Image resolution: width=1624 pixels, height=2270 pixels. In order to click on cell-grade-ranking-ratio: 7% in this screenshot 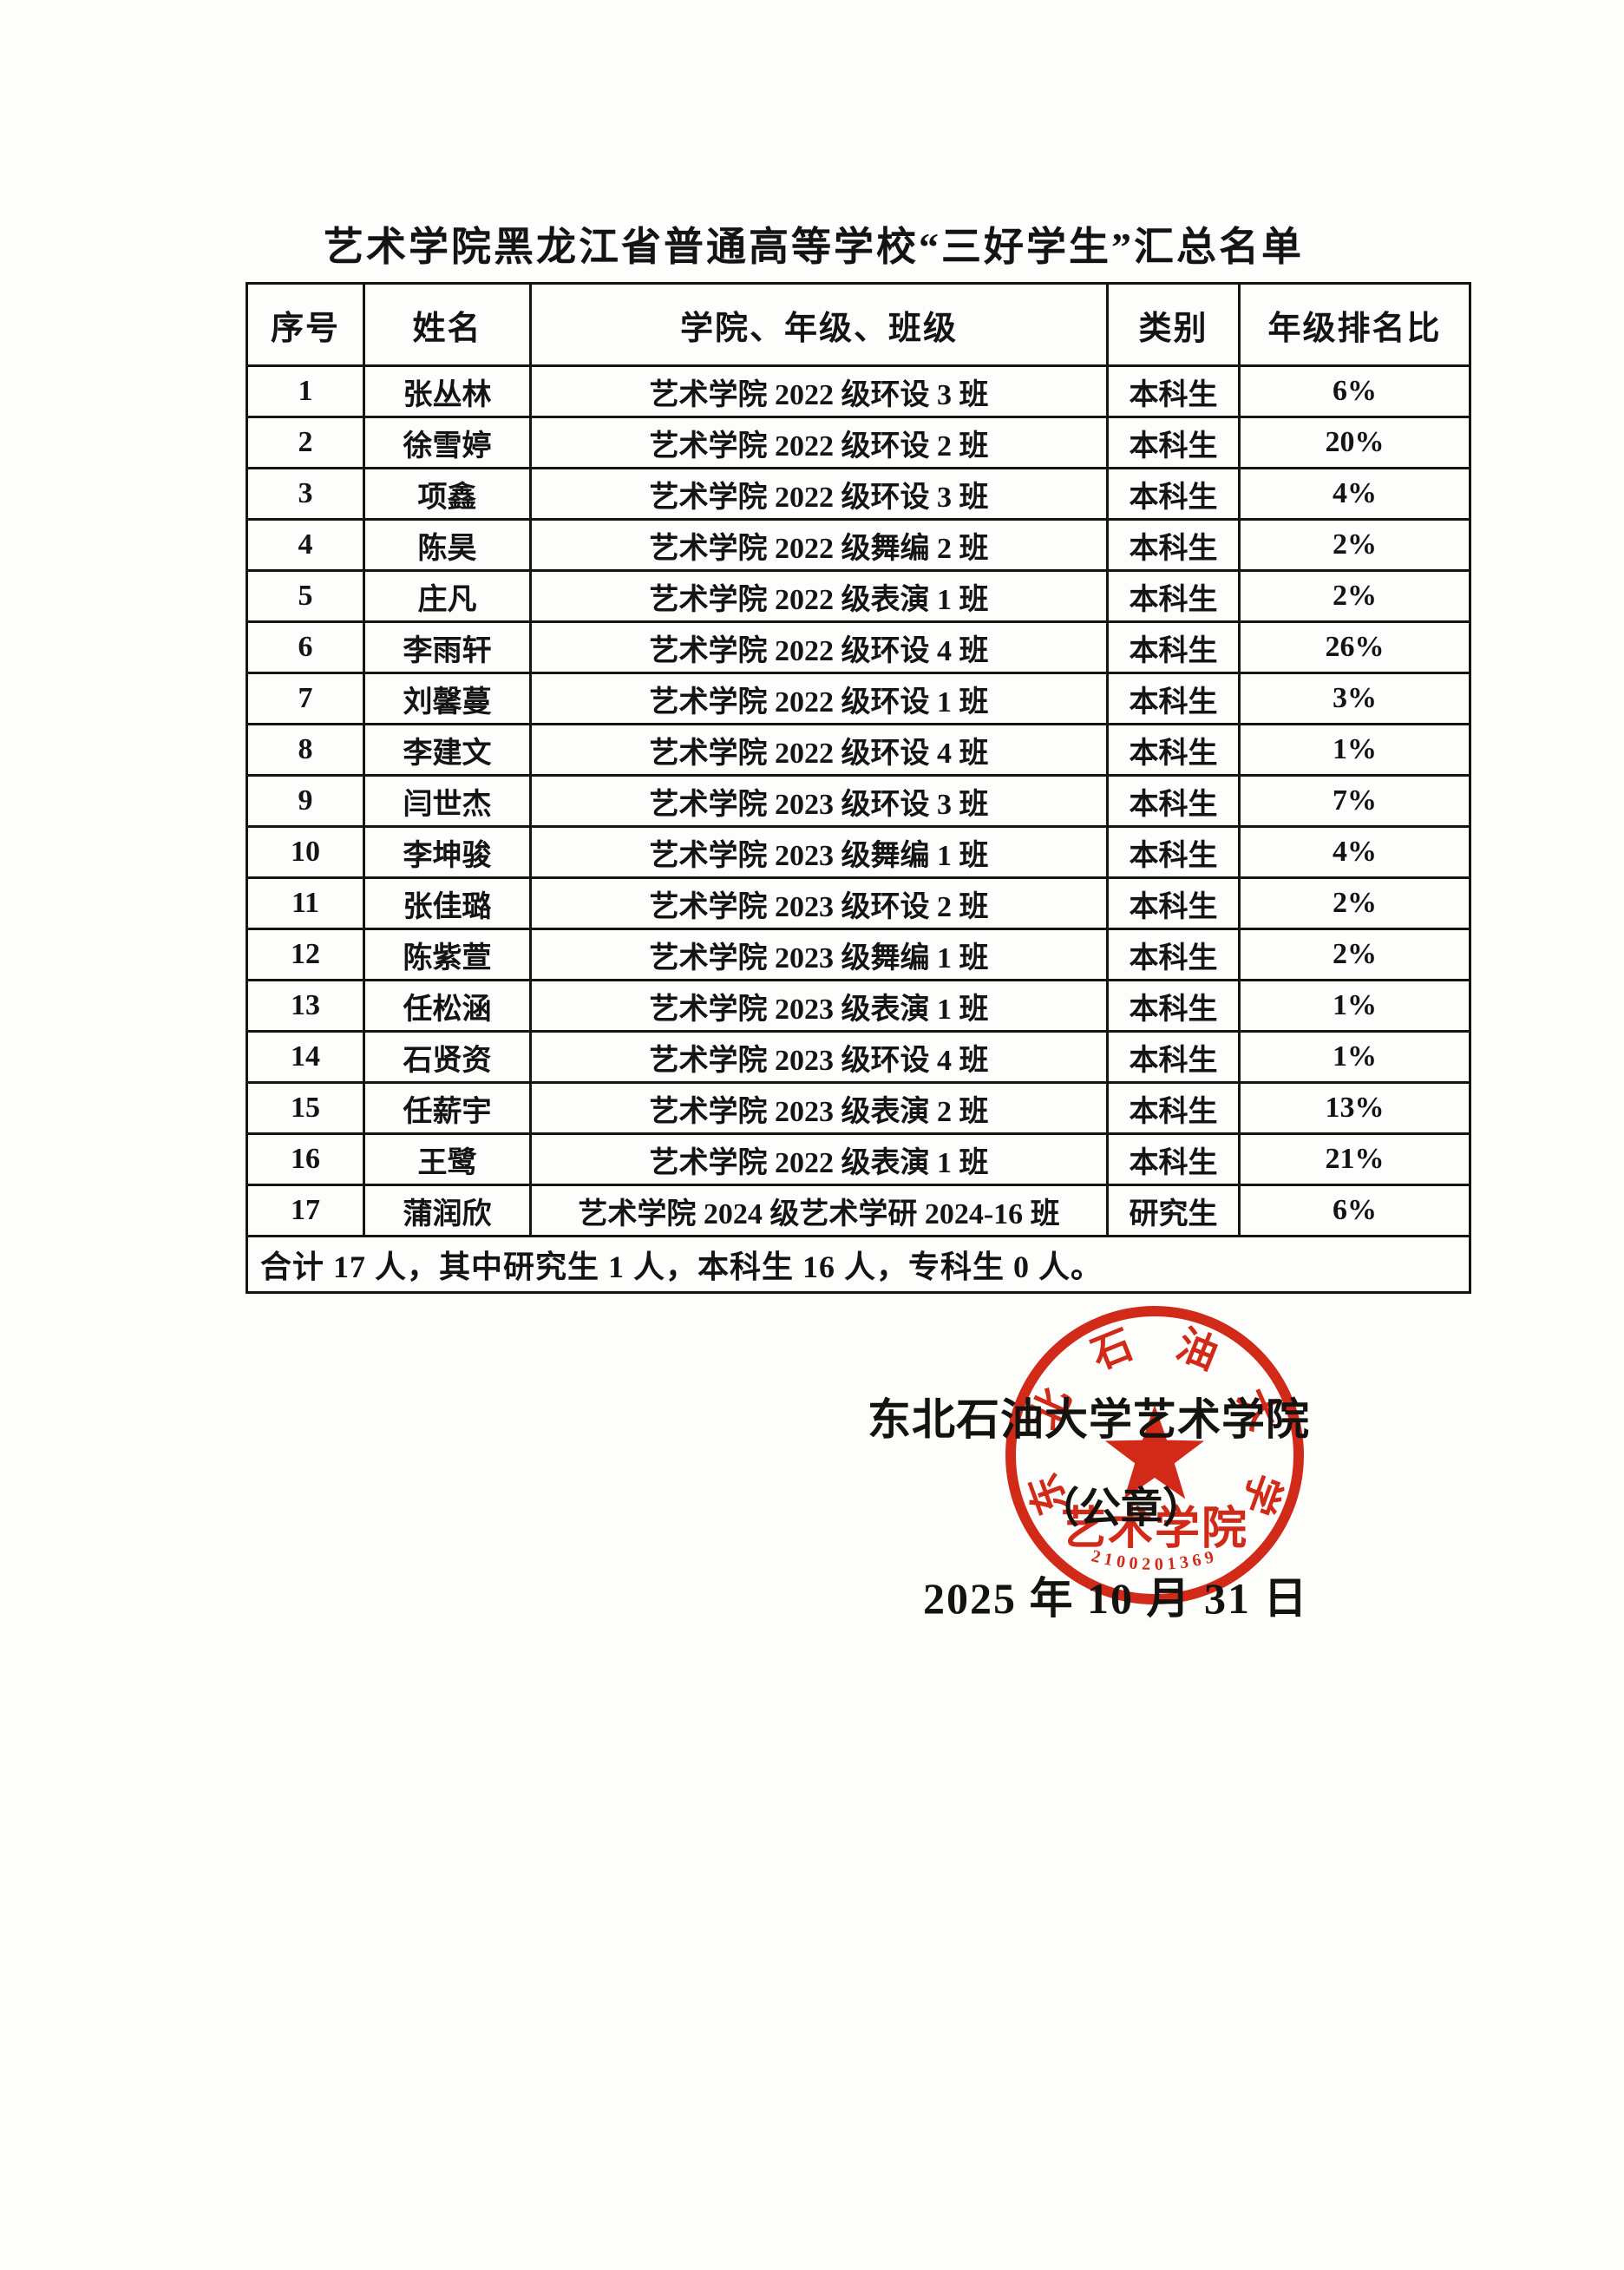, I will do `click(1354, 801)`.